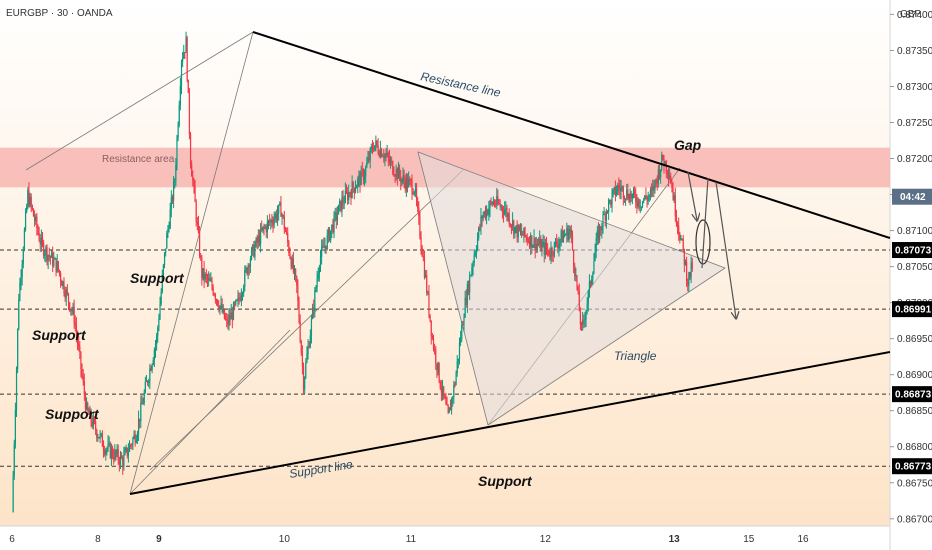  What do you see at coordinates (159, 539) in the screenshot?
I see `x-tick-label: 9` at bounding box center [159, 539].